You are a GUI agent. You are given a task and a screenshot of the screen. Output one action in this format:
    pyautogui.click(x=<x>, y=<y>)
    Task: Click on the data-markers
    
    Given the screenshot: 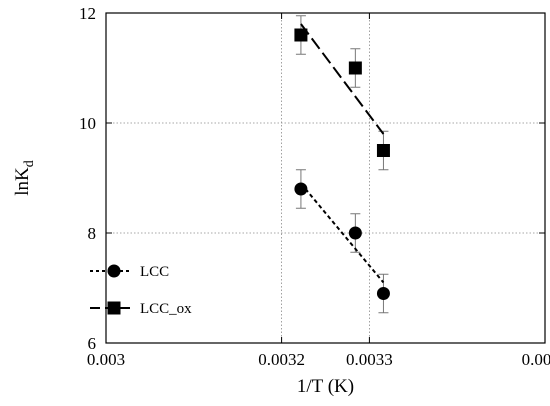 What is the action you would take?
    pyautogui.click(x=342, y=164)
    